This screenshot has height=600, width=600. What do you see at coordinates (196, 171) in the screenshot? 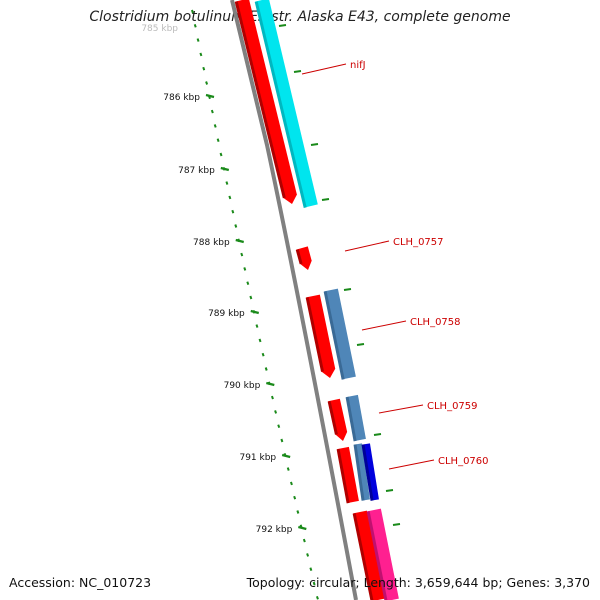
I see `tick-label: 787 kbp` at bounding box center [196, 171].